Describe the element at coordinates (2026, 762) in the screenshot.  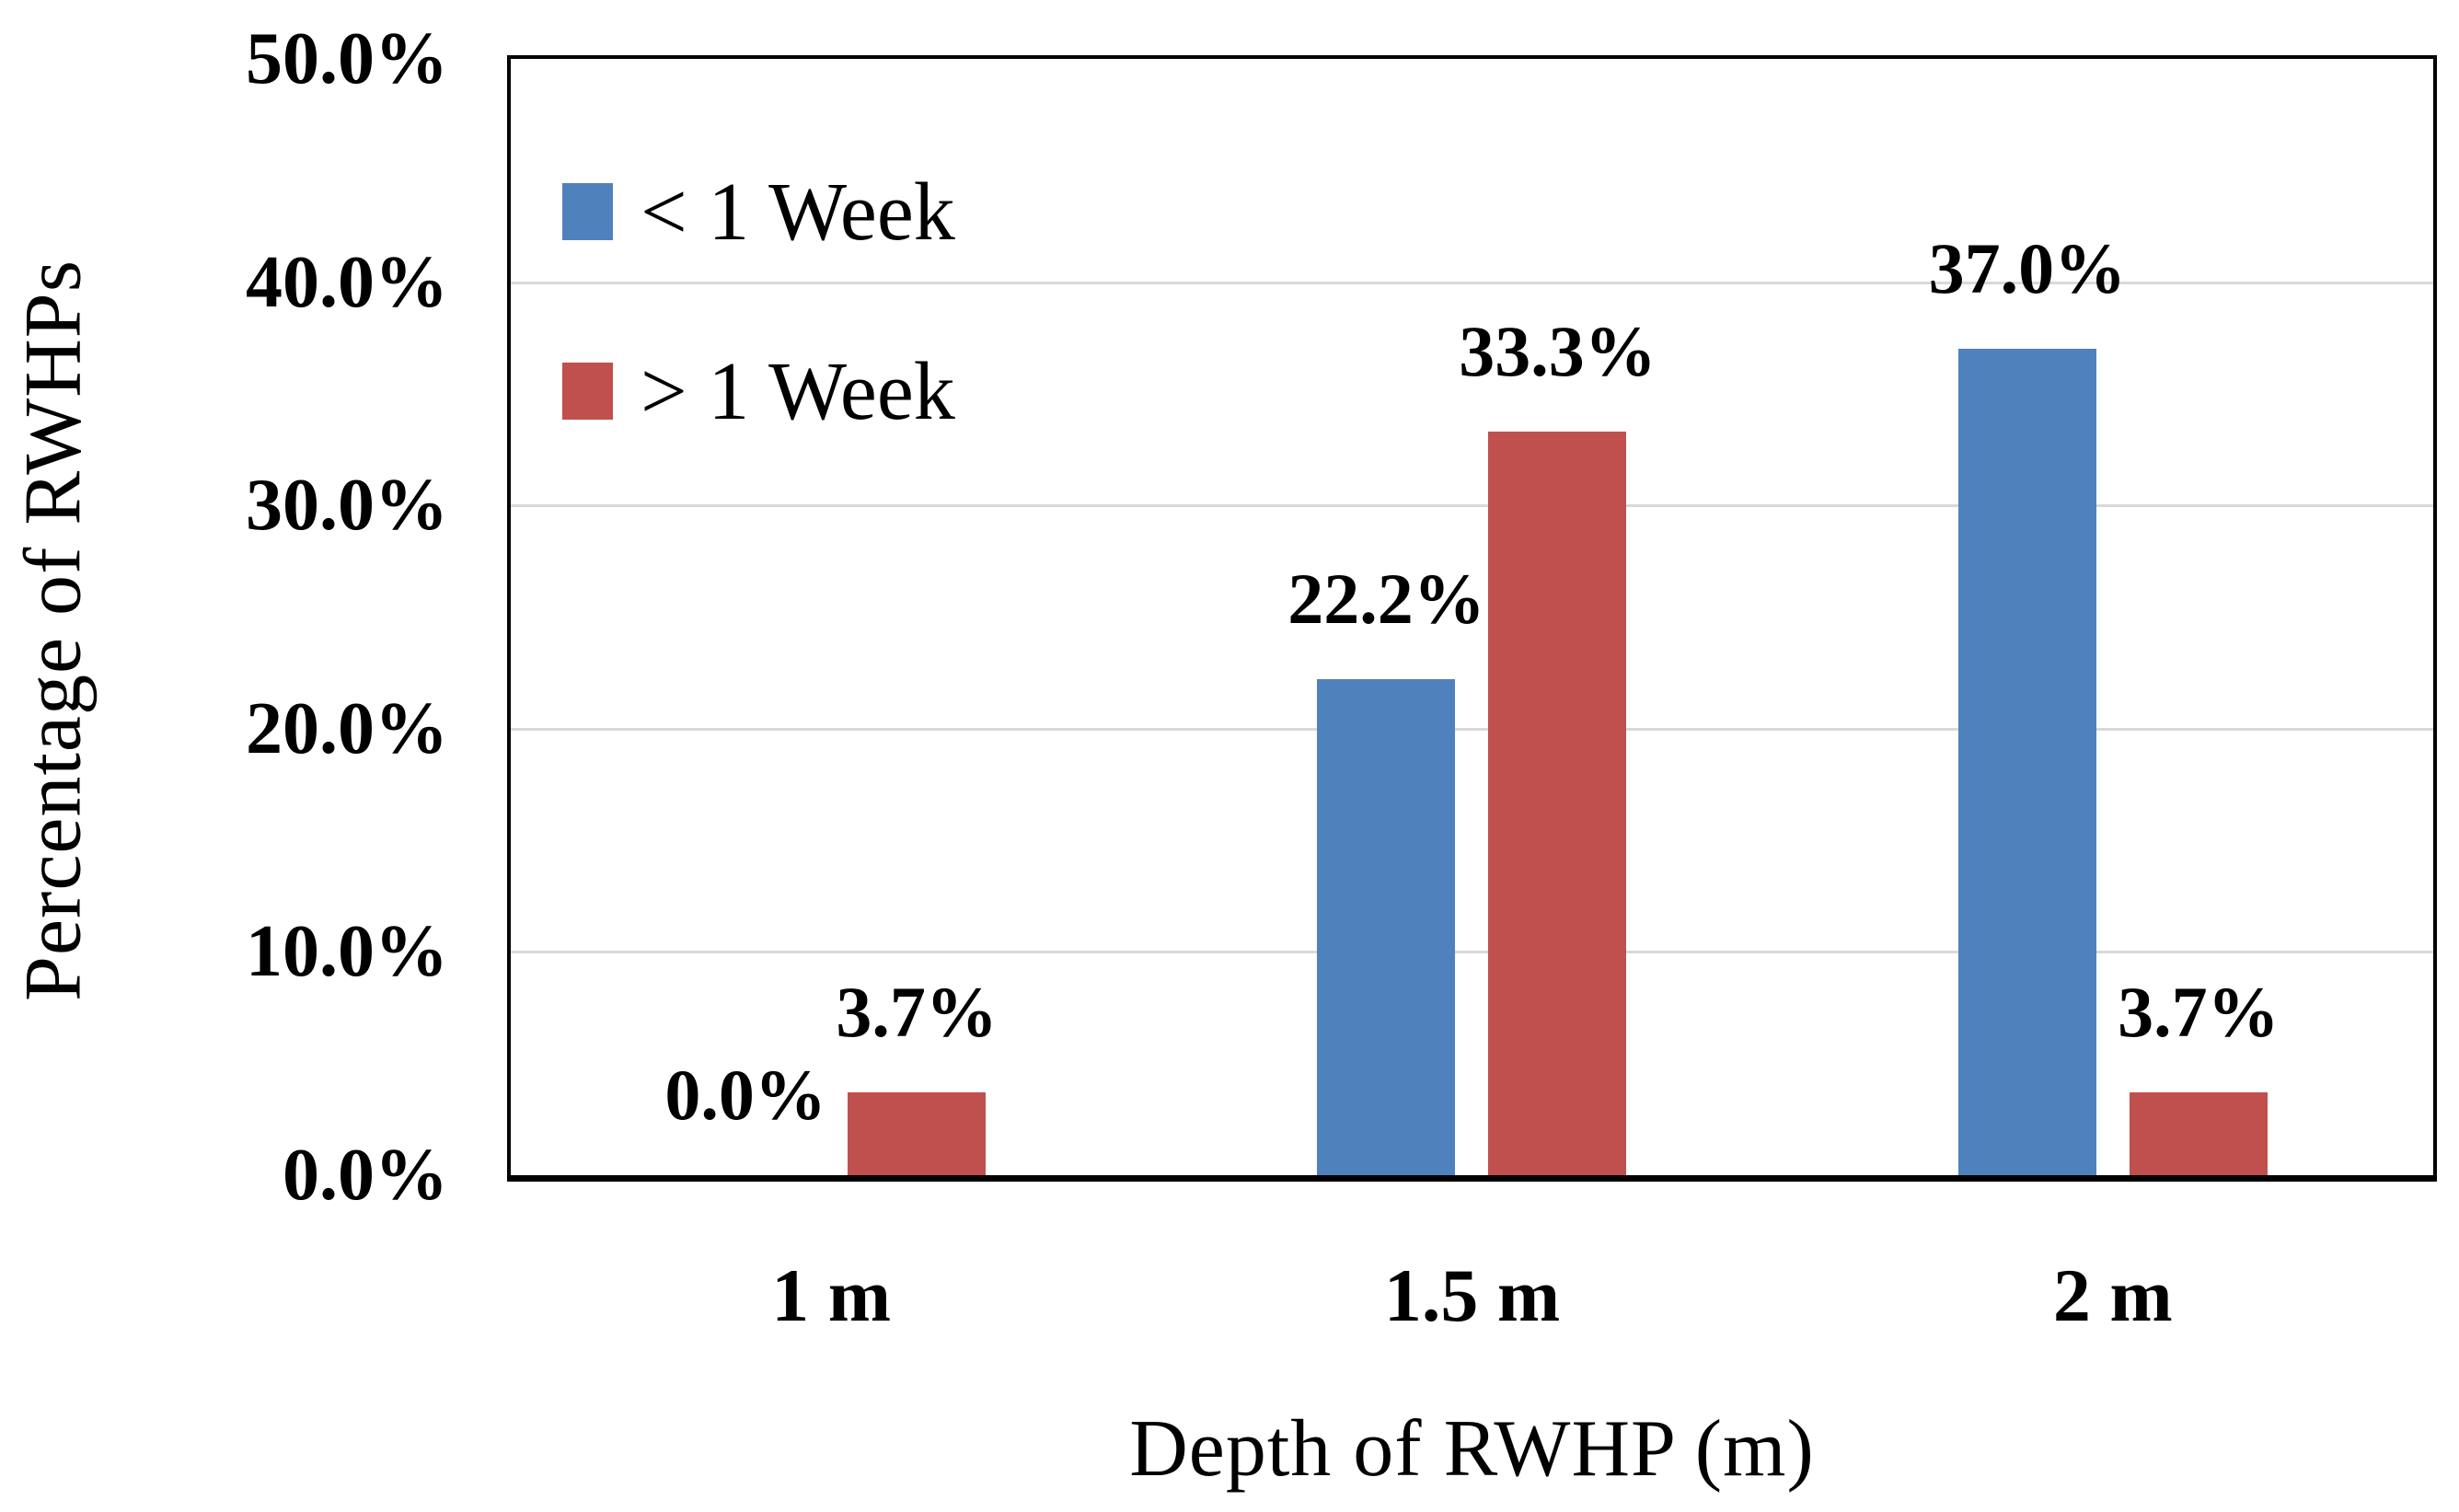
I see `bar-lt1week-2m` at that location.